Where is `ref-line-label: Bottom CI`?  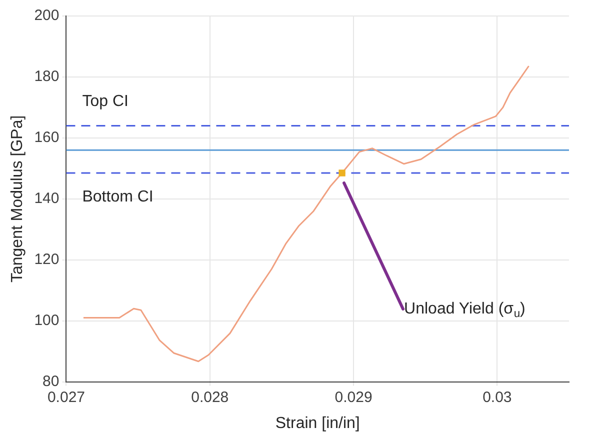 ref-line-label: Bottom CI is located at coordinates (118, 197).